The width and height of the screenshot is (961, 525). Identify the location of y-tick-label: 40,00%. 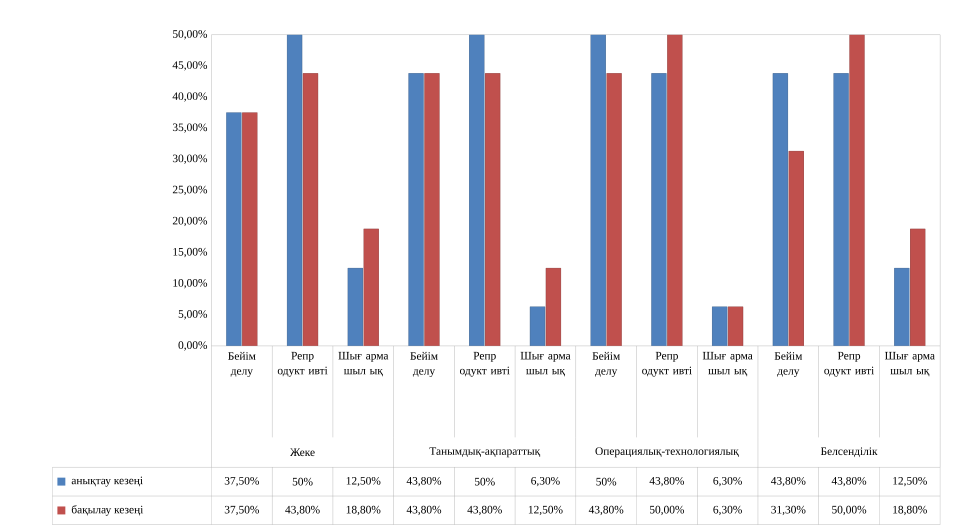
(190, 97).